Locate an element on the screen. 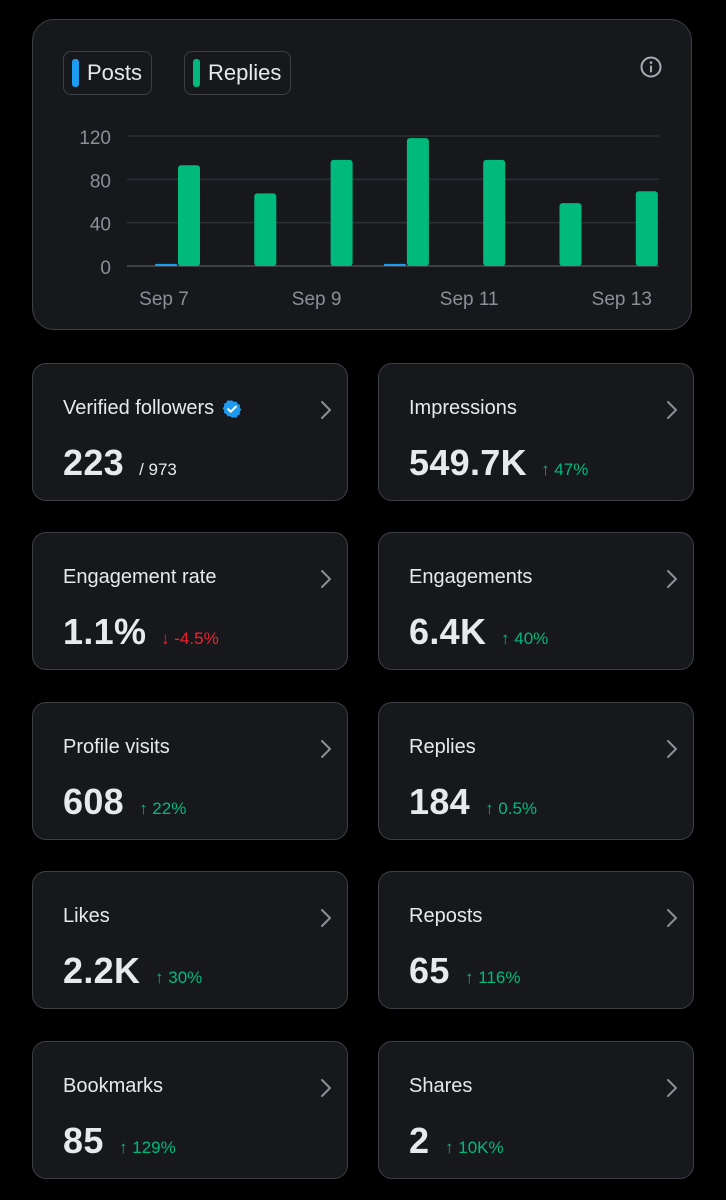 The width and height of the screenshot is (726, 1200). legend-replies-label: Replies is located at coordinates (245, 72).